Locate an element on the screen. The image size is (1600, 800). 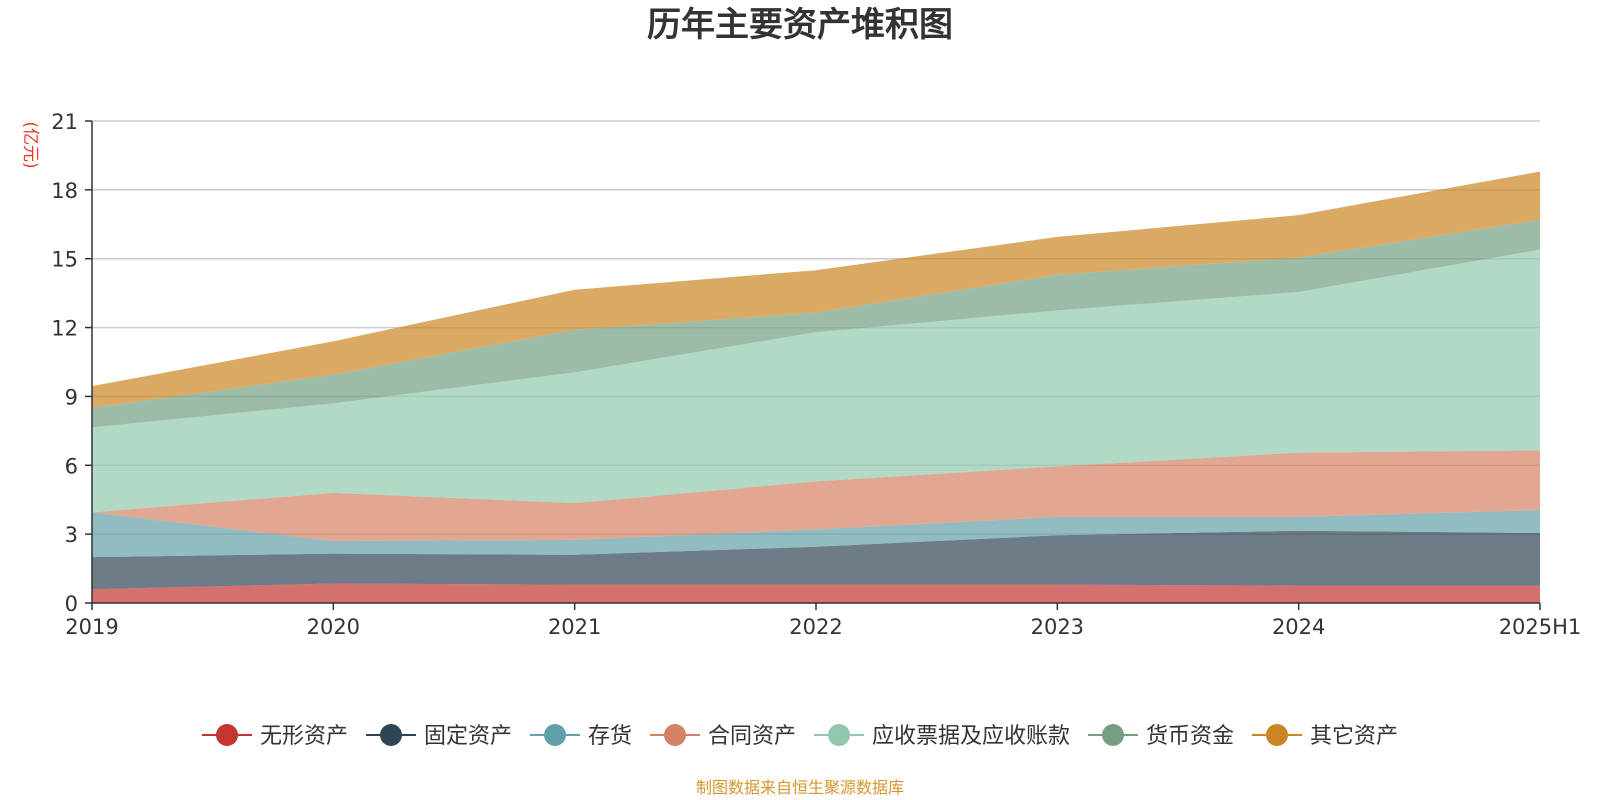
legend-item-固定资产: 固定资产 is located at coordinates (439, 736).